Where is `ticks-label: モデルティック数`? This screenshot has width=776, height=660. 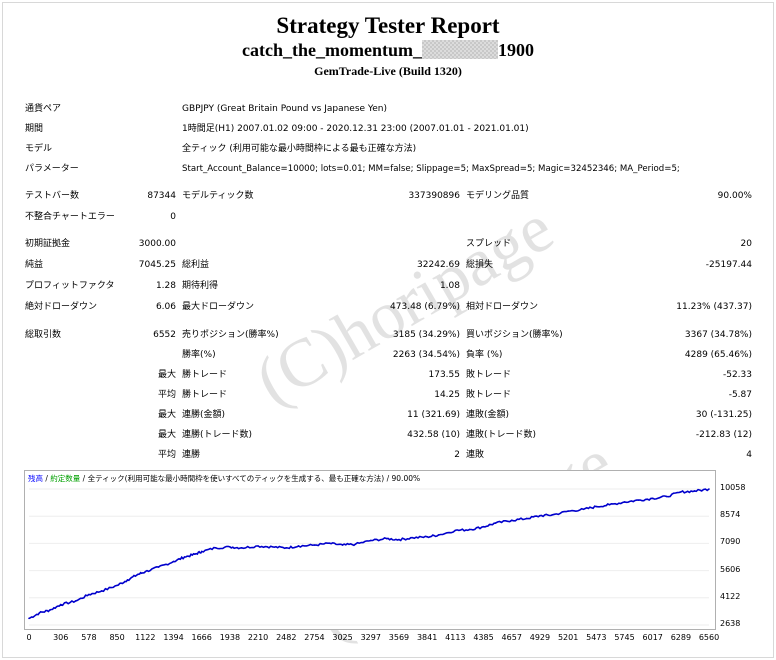 ticks-label: モデルティック数 is located at coordinates (218, 196).